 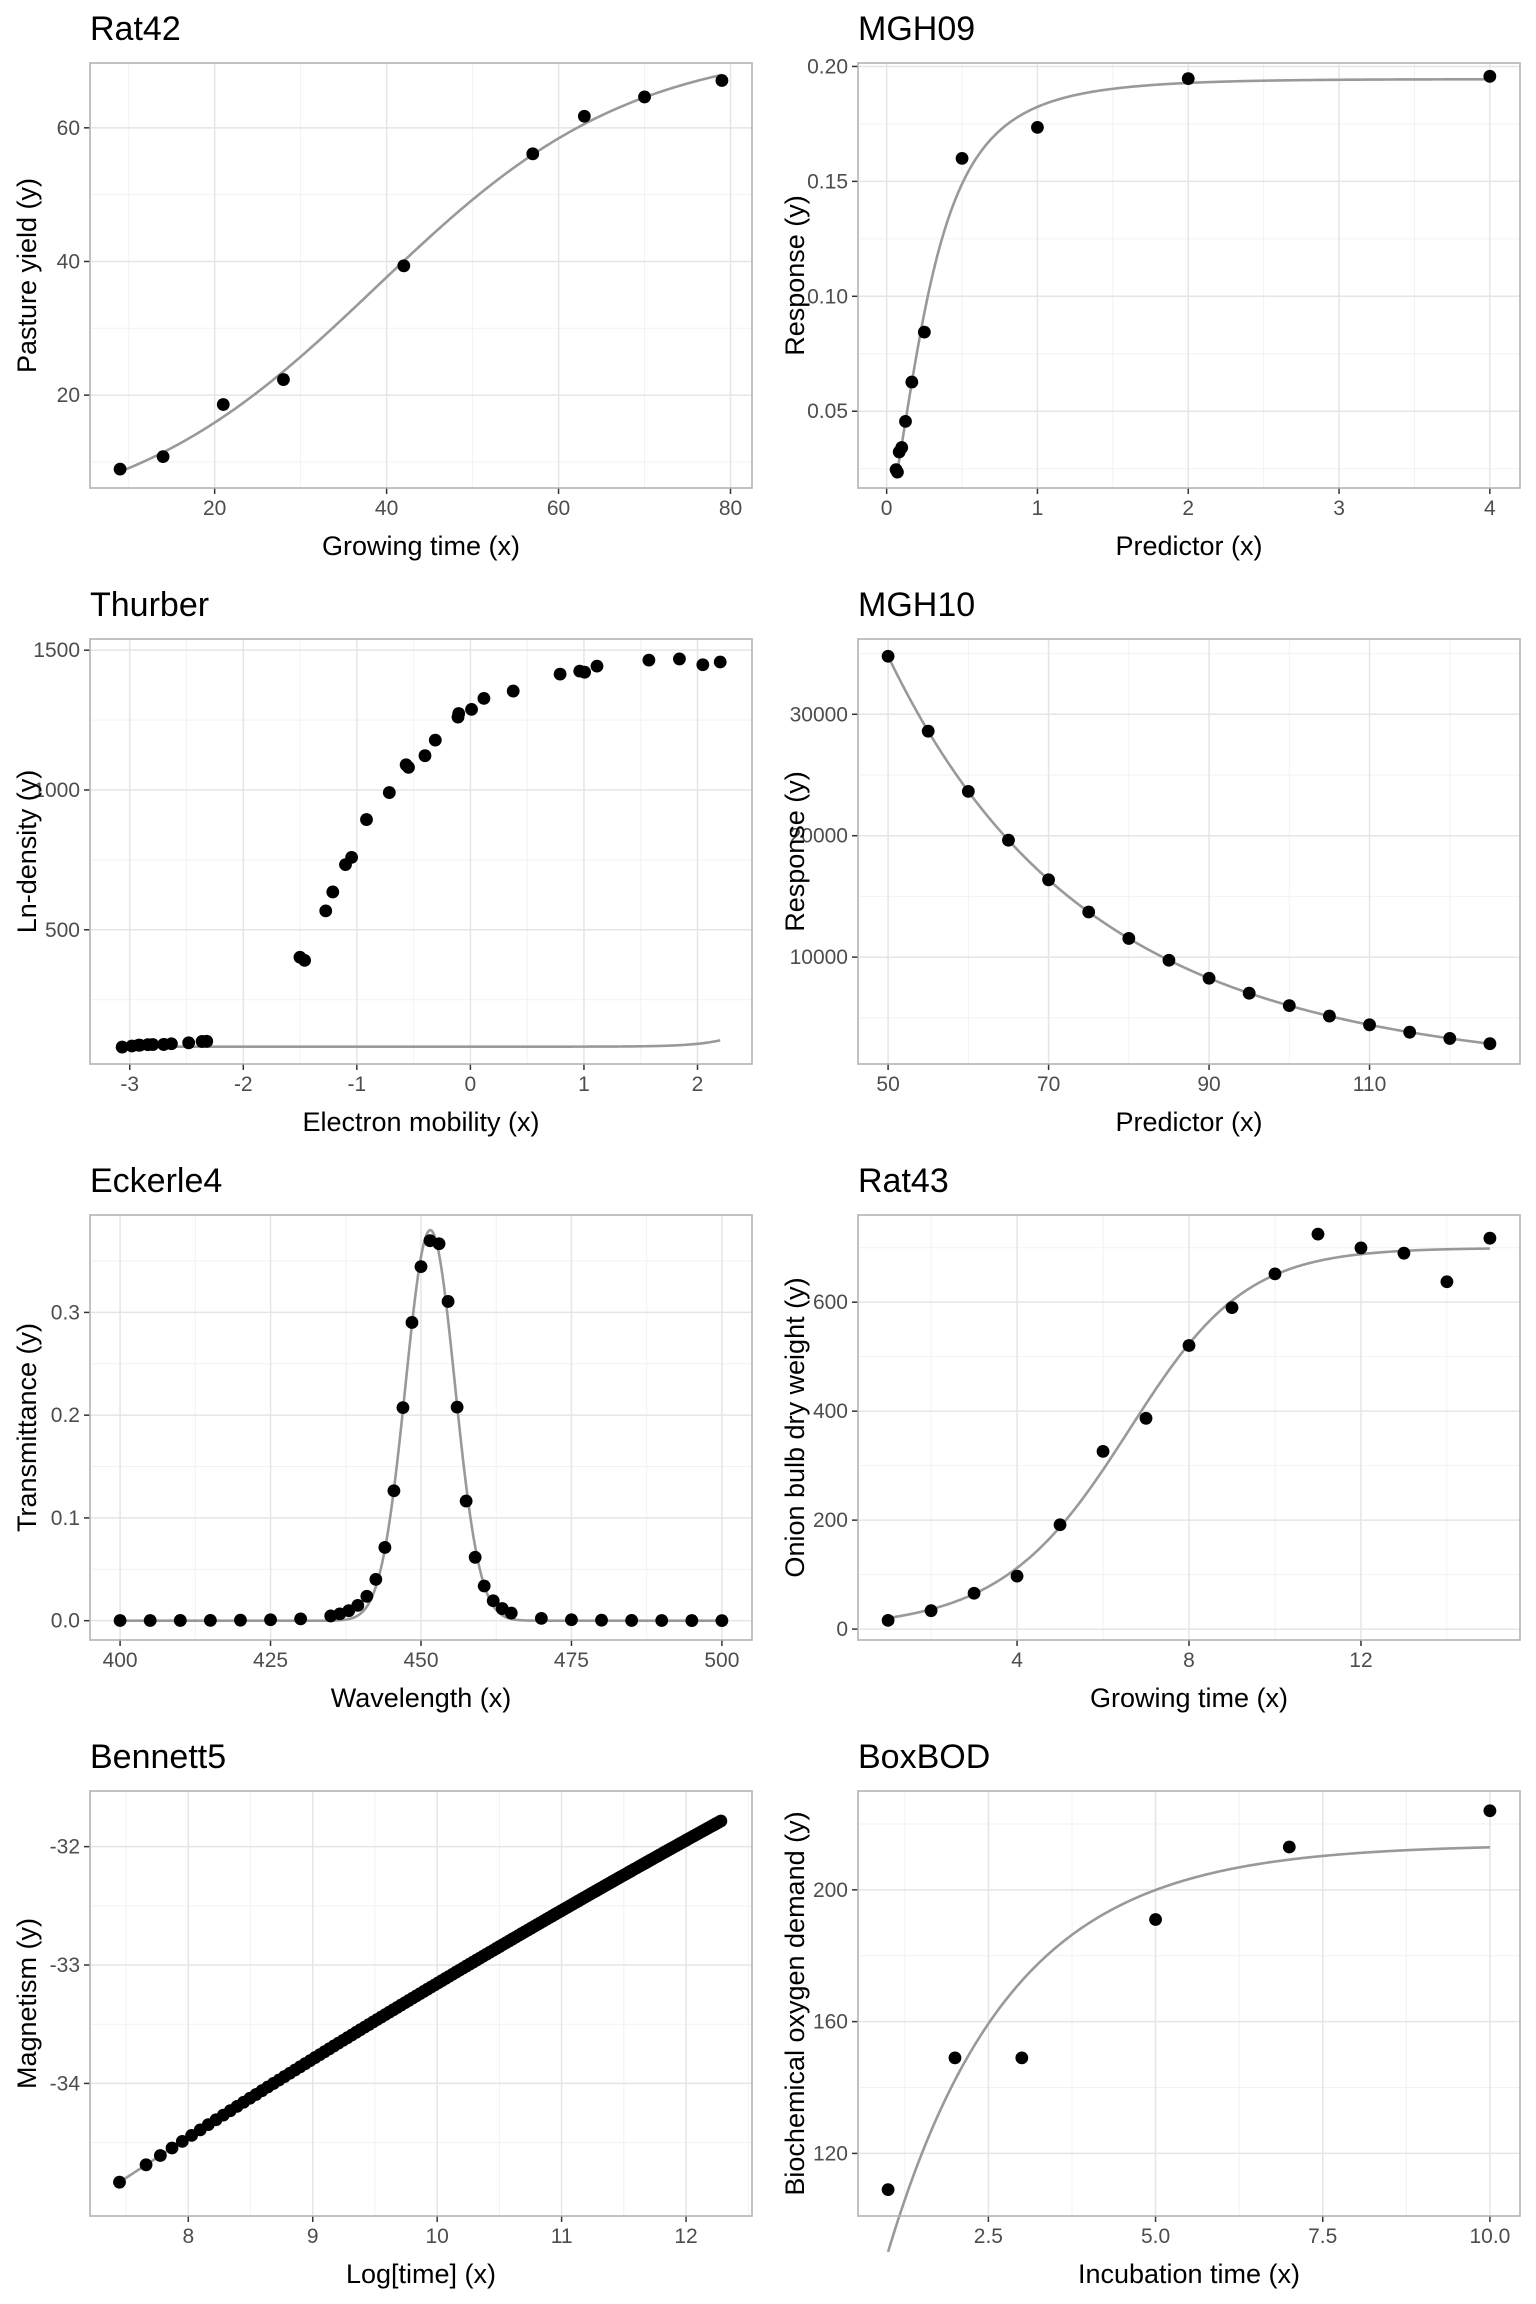 I want to click on chart-title: Rat43, so click(x=903, y=1181).